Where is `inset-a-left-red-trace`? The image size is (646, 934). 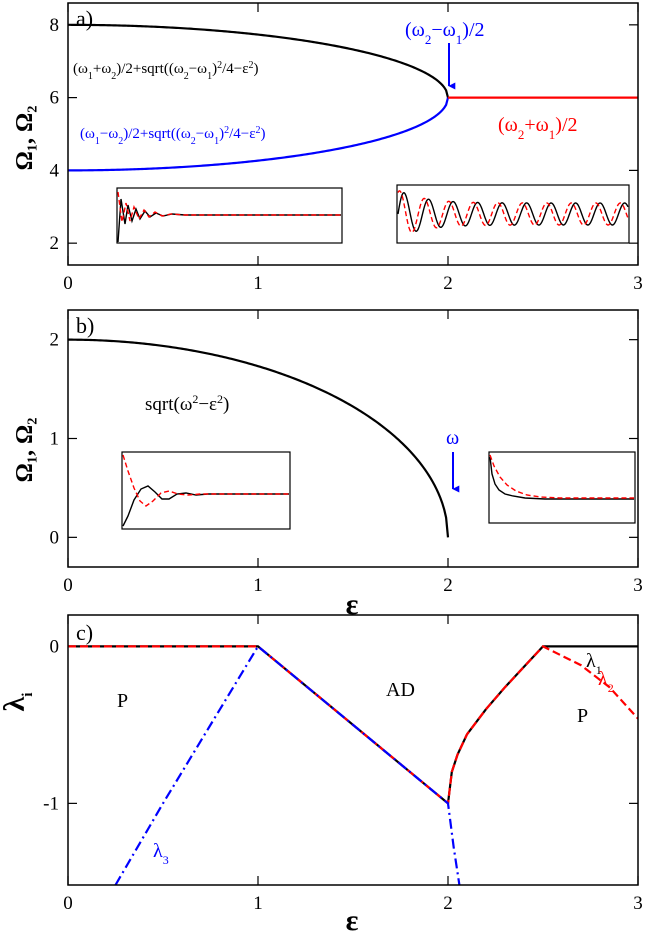 inset-a-left-red-trace is located at coordinates (229, 207).